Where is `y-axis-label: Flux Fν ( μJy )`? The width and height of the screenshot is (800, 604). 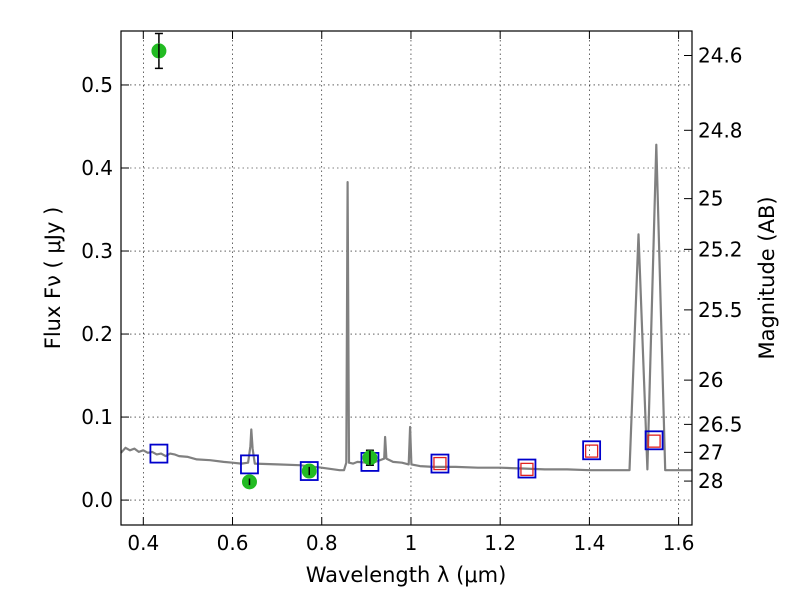 y-axis-label: Flux Fν ( μJy ) is located at coordinates (53, 278).